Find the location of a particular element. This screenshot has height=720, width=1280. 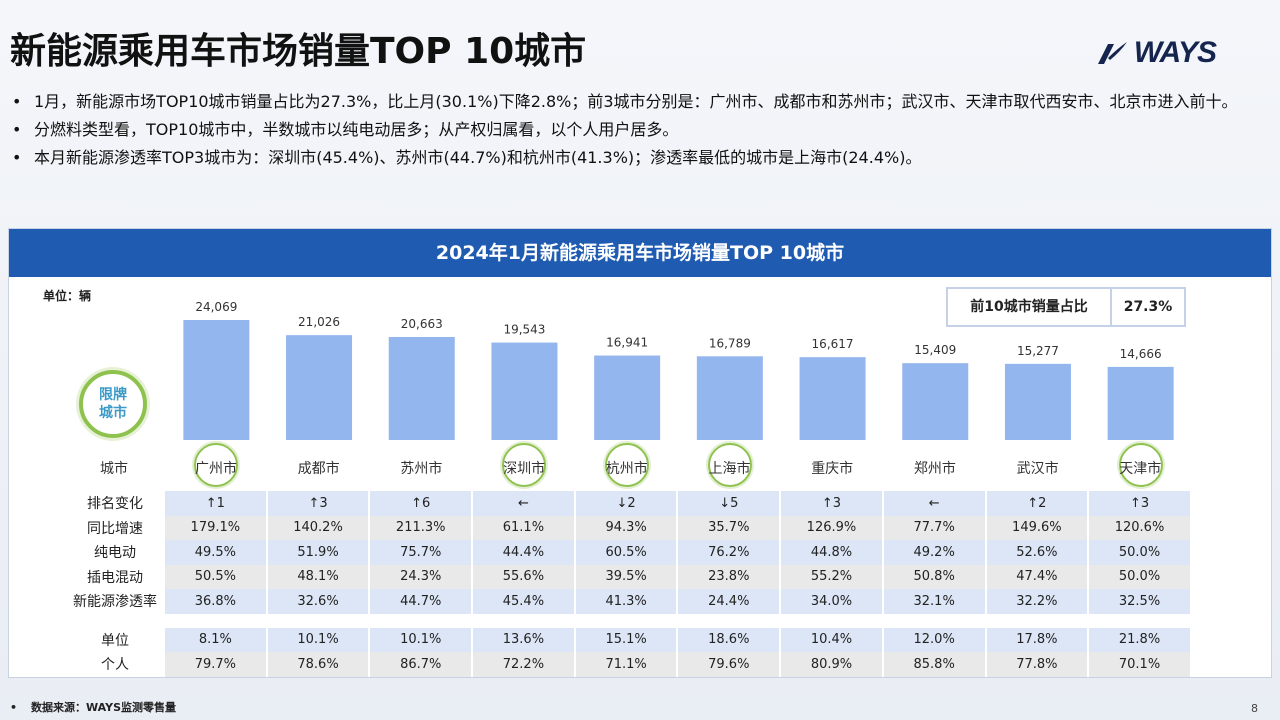

source-text: 数据来源：WAYS监测零售量 is located at coordinates (104, 707).